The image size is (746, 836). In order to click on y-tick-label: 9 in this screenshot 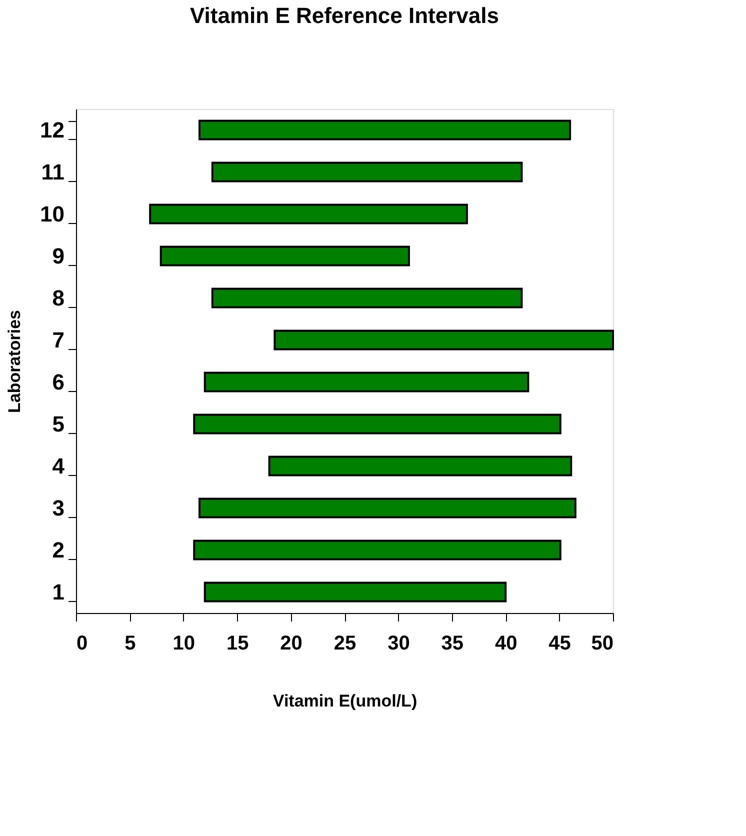, I will do `click(58, 256)`.